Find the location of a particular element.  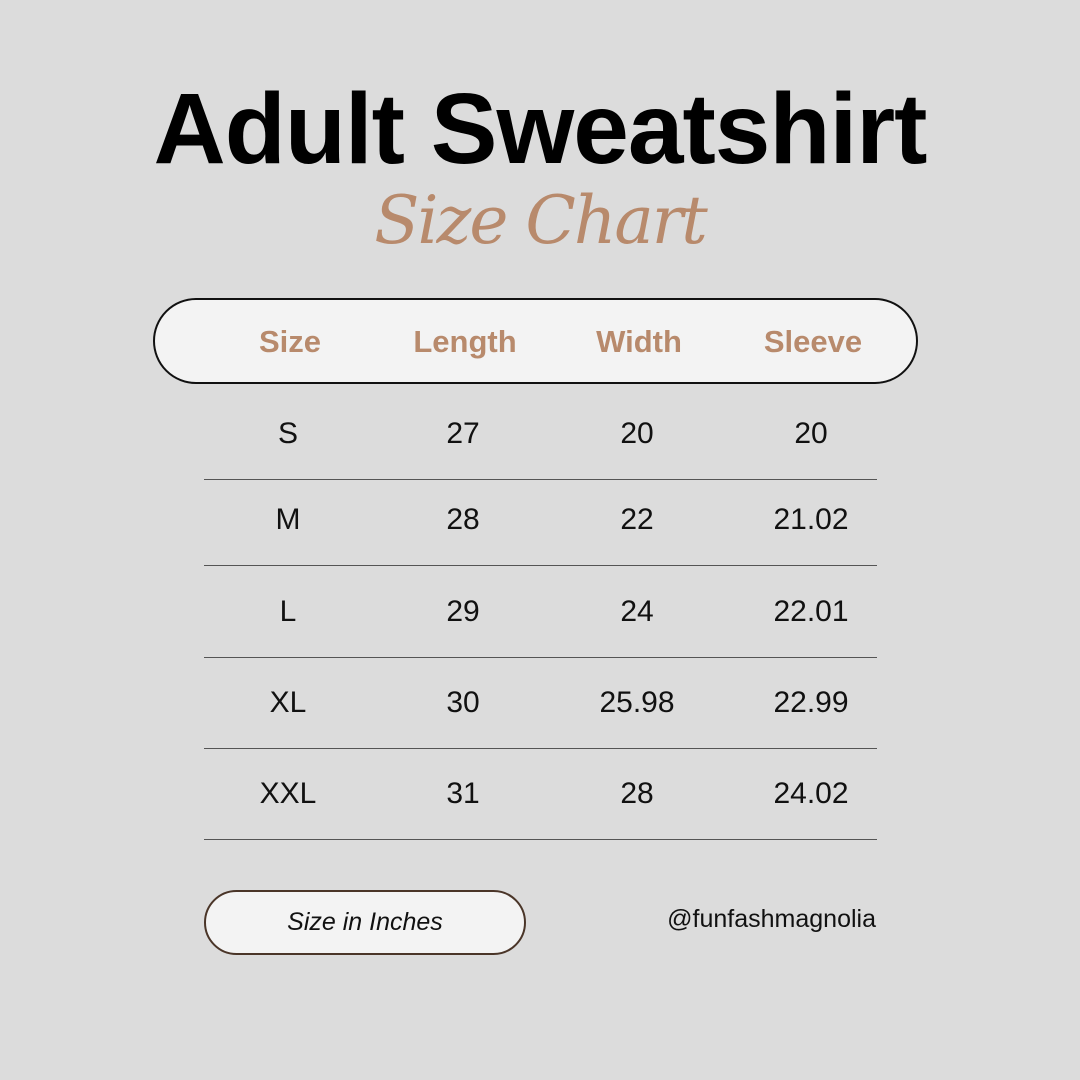

column-header-size: Size is located at coordinates (290, 341).